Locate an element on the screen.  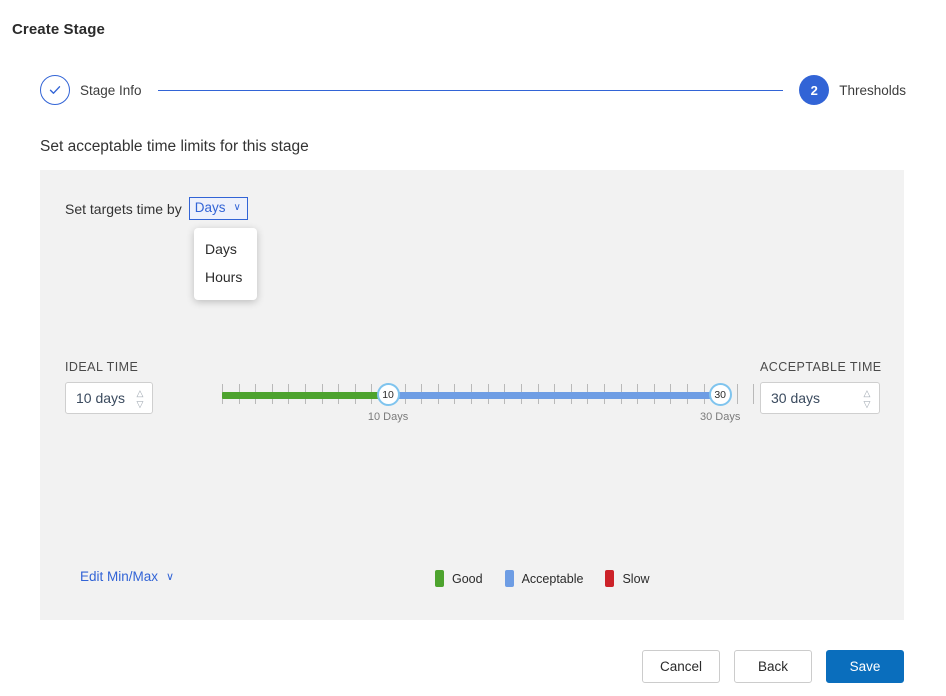
legend-item-good: Good is located at coordinates (459, 578).